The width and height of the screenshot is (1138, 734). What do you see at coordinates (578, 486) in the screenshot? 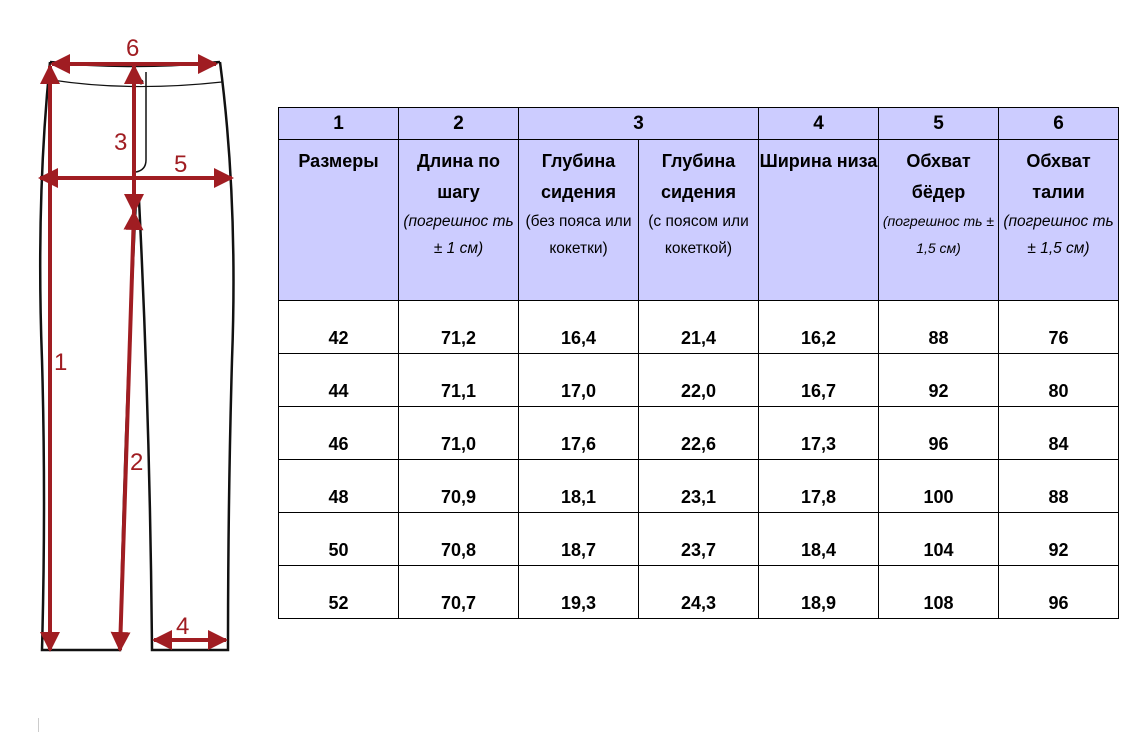
I see `value-cell: 18,1` at bounding box center [578, 486].